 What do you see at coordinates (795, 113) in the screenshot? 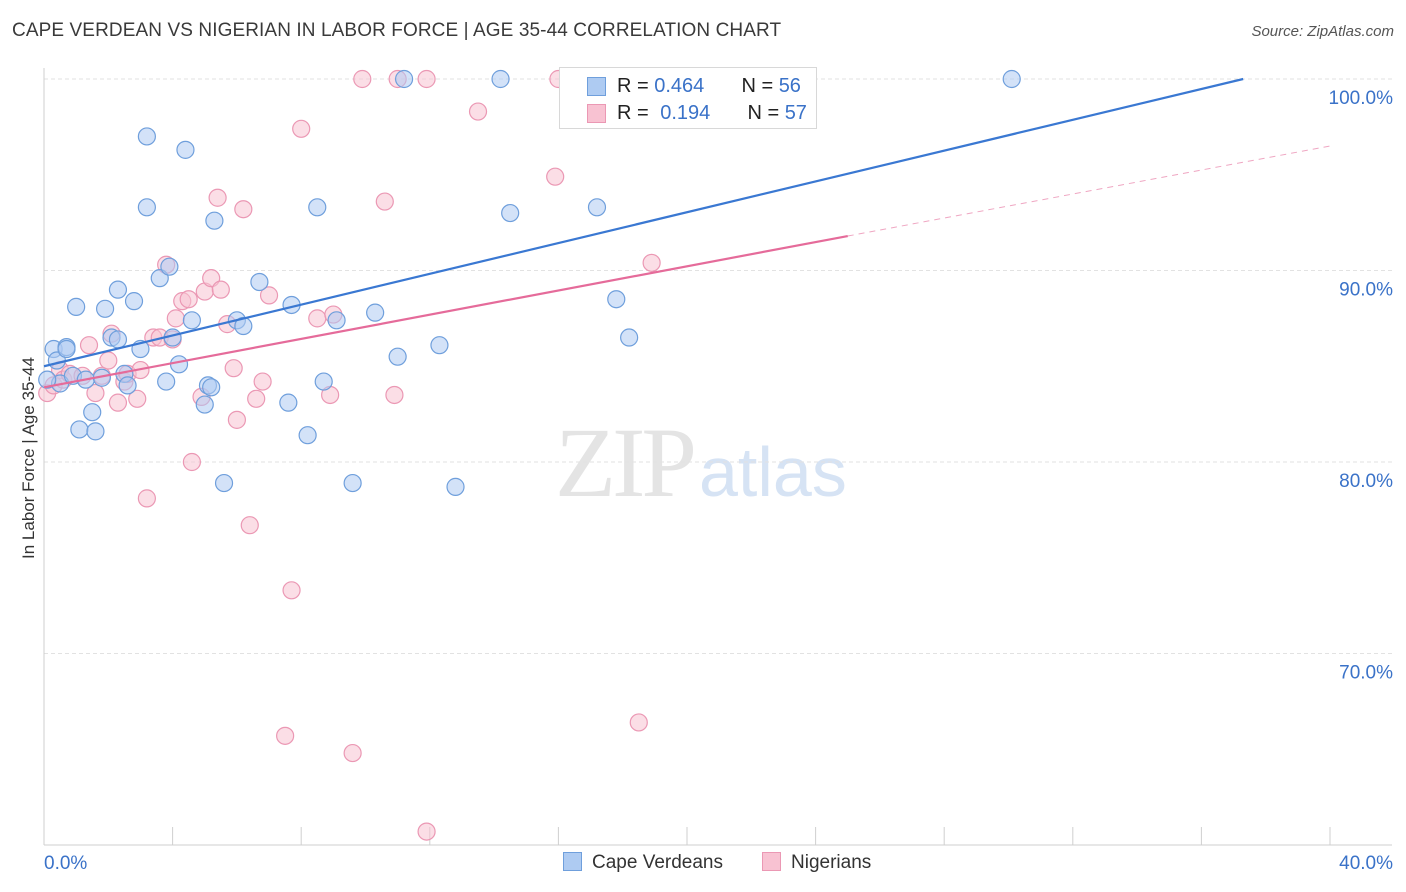
I see `legend-n-value-nigerians: 57` at bounding box center [795, 113].